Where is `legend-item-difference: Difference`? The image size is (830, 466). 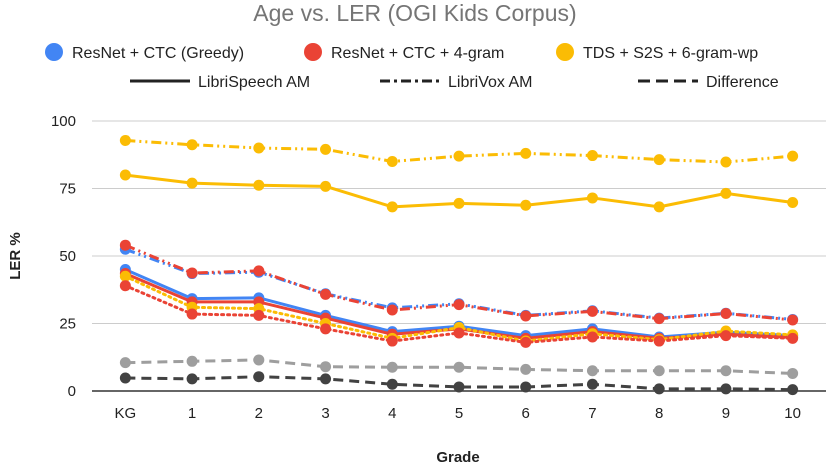 legend-item-difference: Difference is located at coordinates (708, 82).